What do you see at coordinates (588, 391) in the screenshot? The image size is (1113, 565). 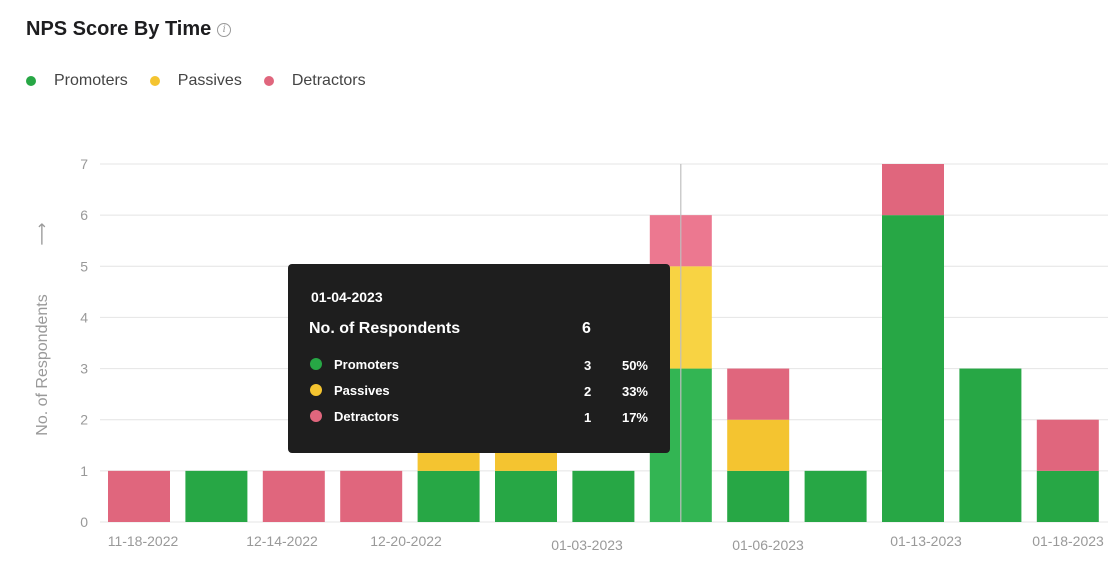 I see `tooltip-count-passives: 2` at bounding box center [588, 391].